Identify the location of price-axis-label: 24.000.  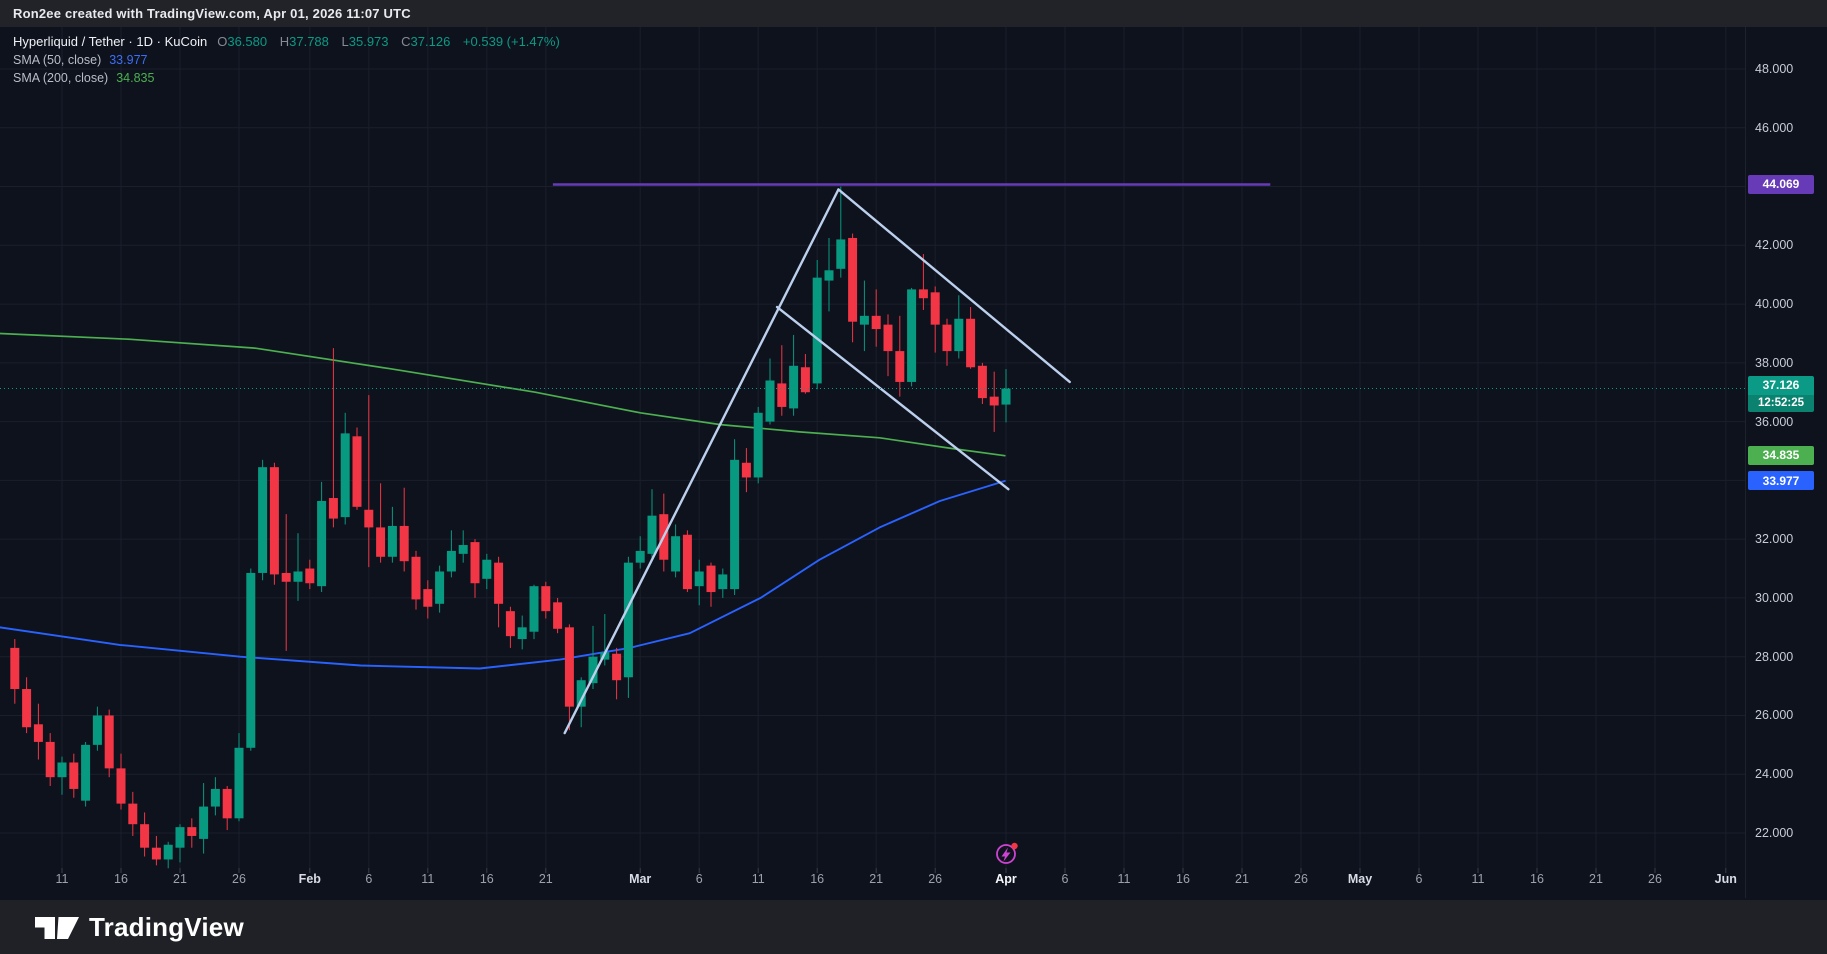
(1774, 774).